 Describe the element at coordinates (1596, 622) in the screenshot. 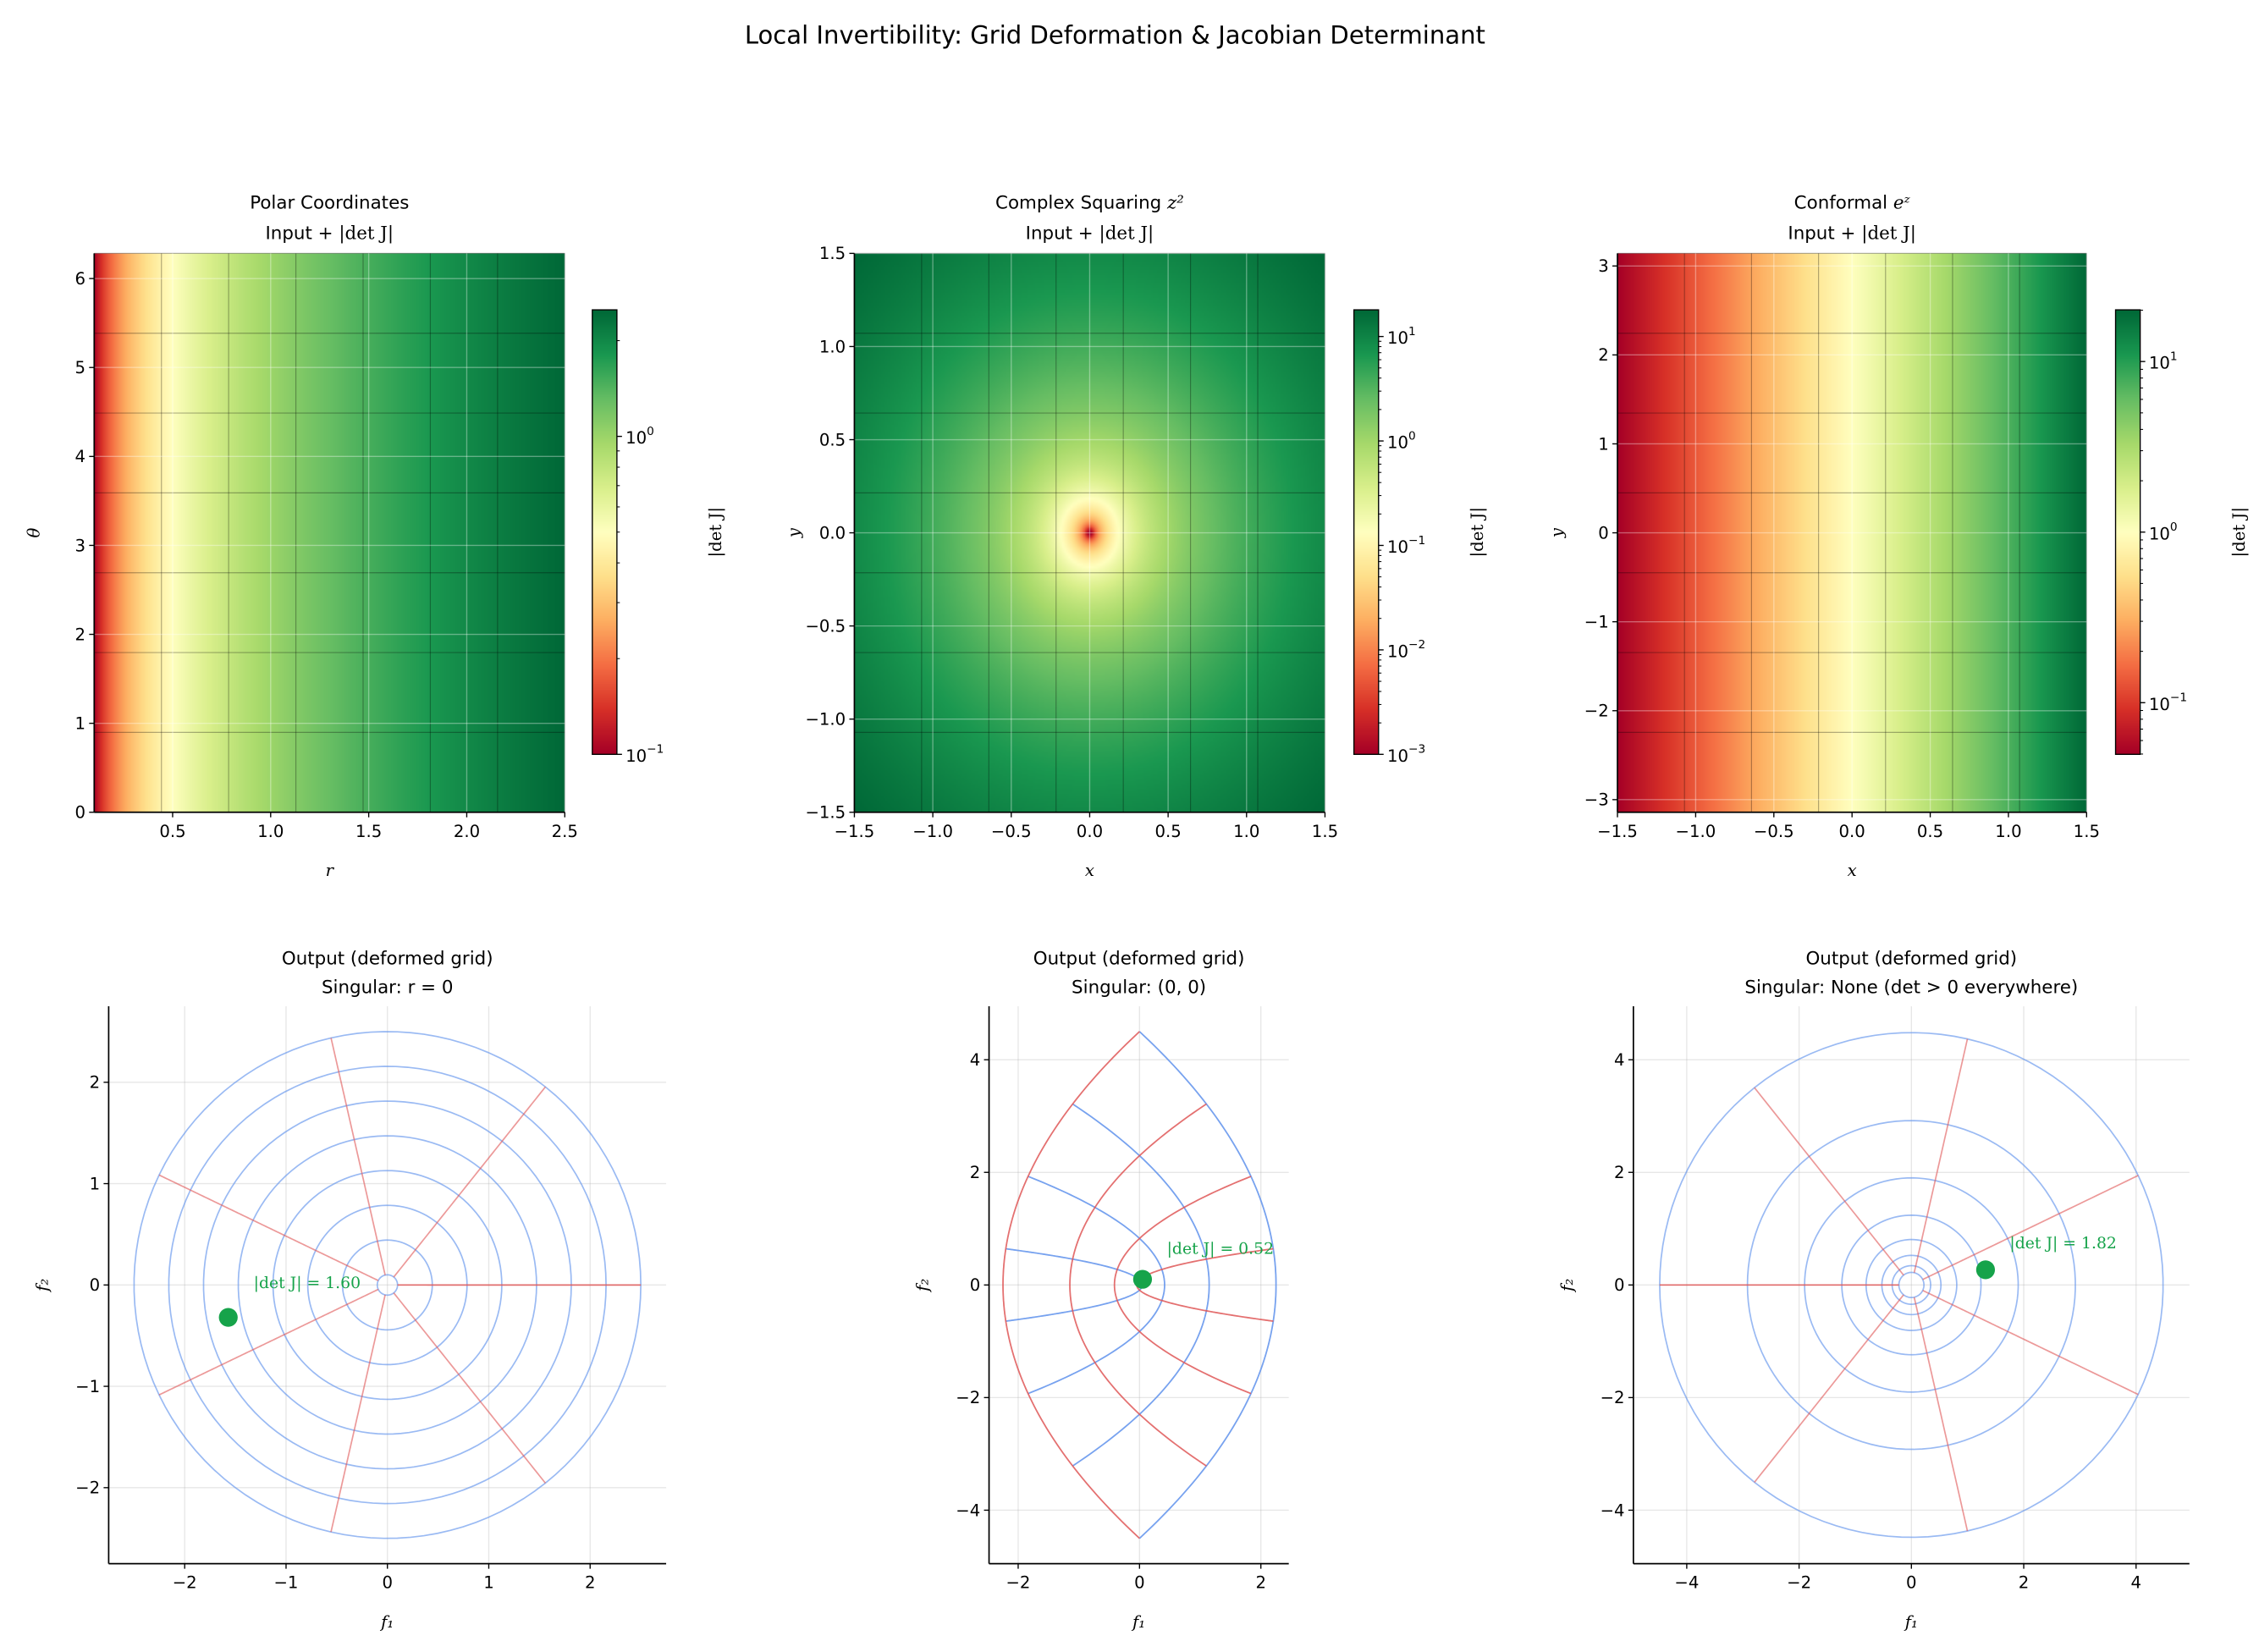

I see `y-tick-label: −1` at that location.